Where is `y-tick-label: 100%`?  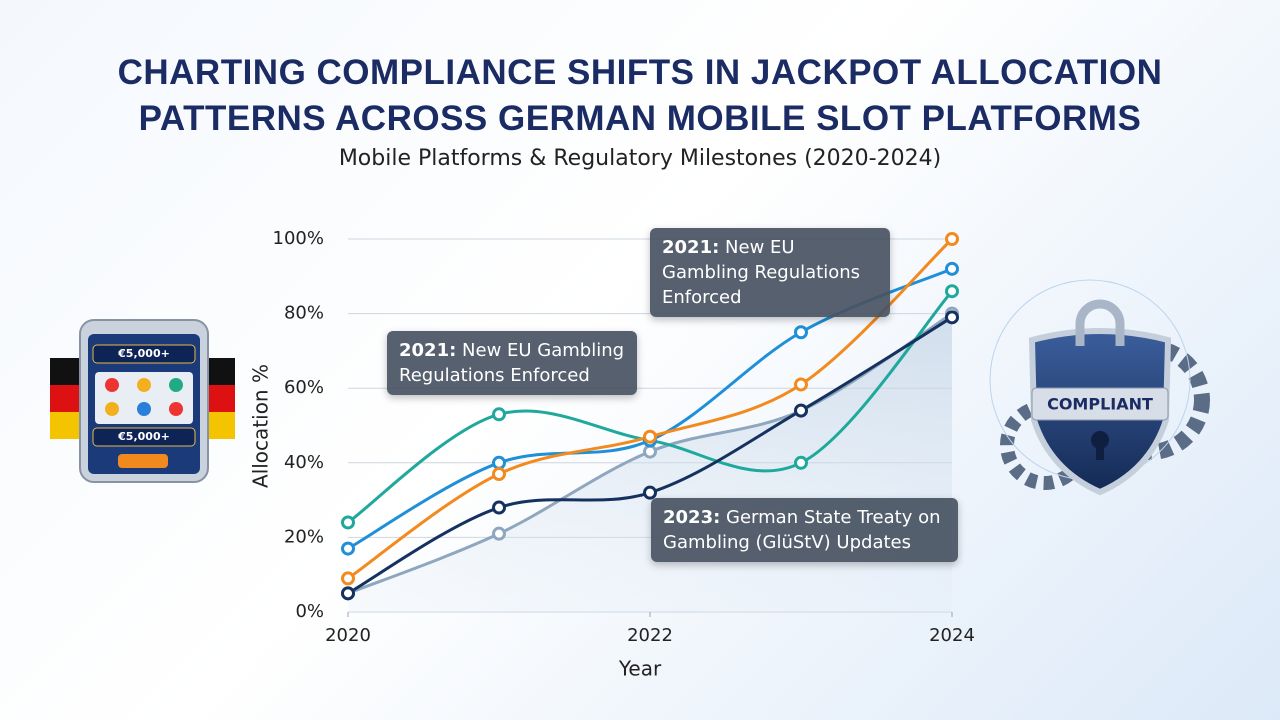 y-tick-label: 100% is located at coordinates (298, 238).